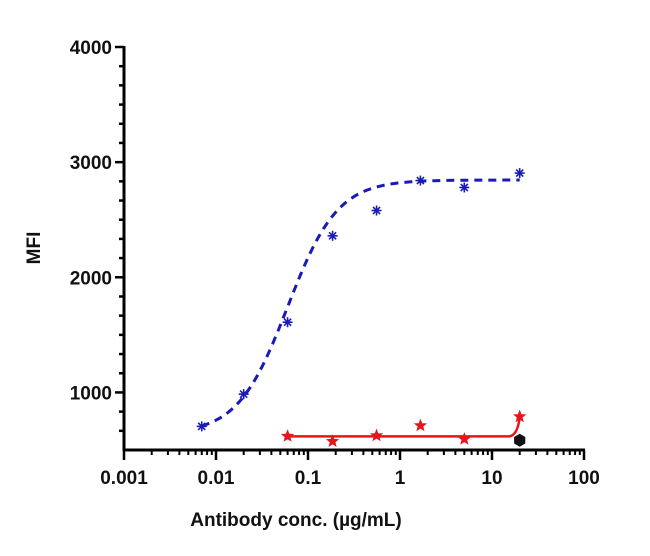  Describe the element at coordinates (98, 244) in the screenshot. I see `y-axis: 1000 2000 3000 4000` at that location.